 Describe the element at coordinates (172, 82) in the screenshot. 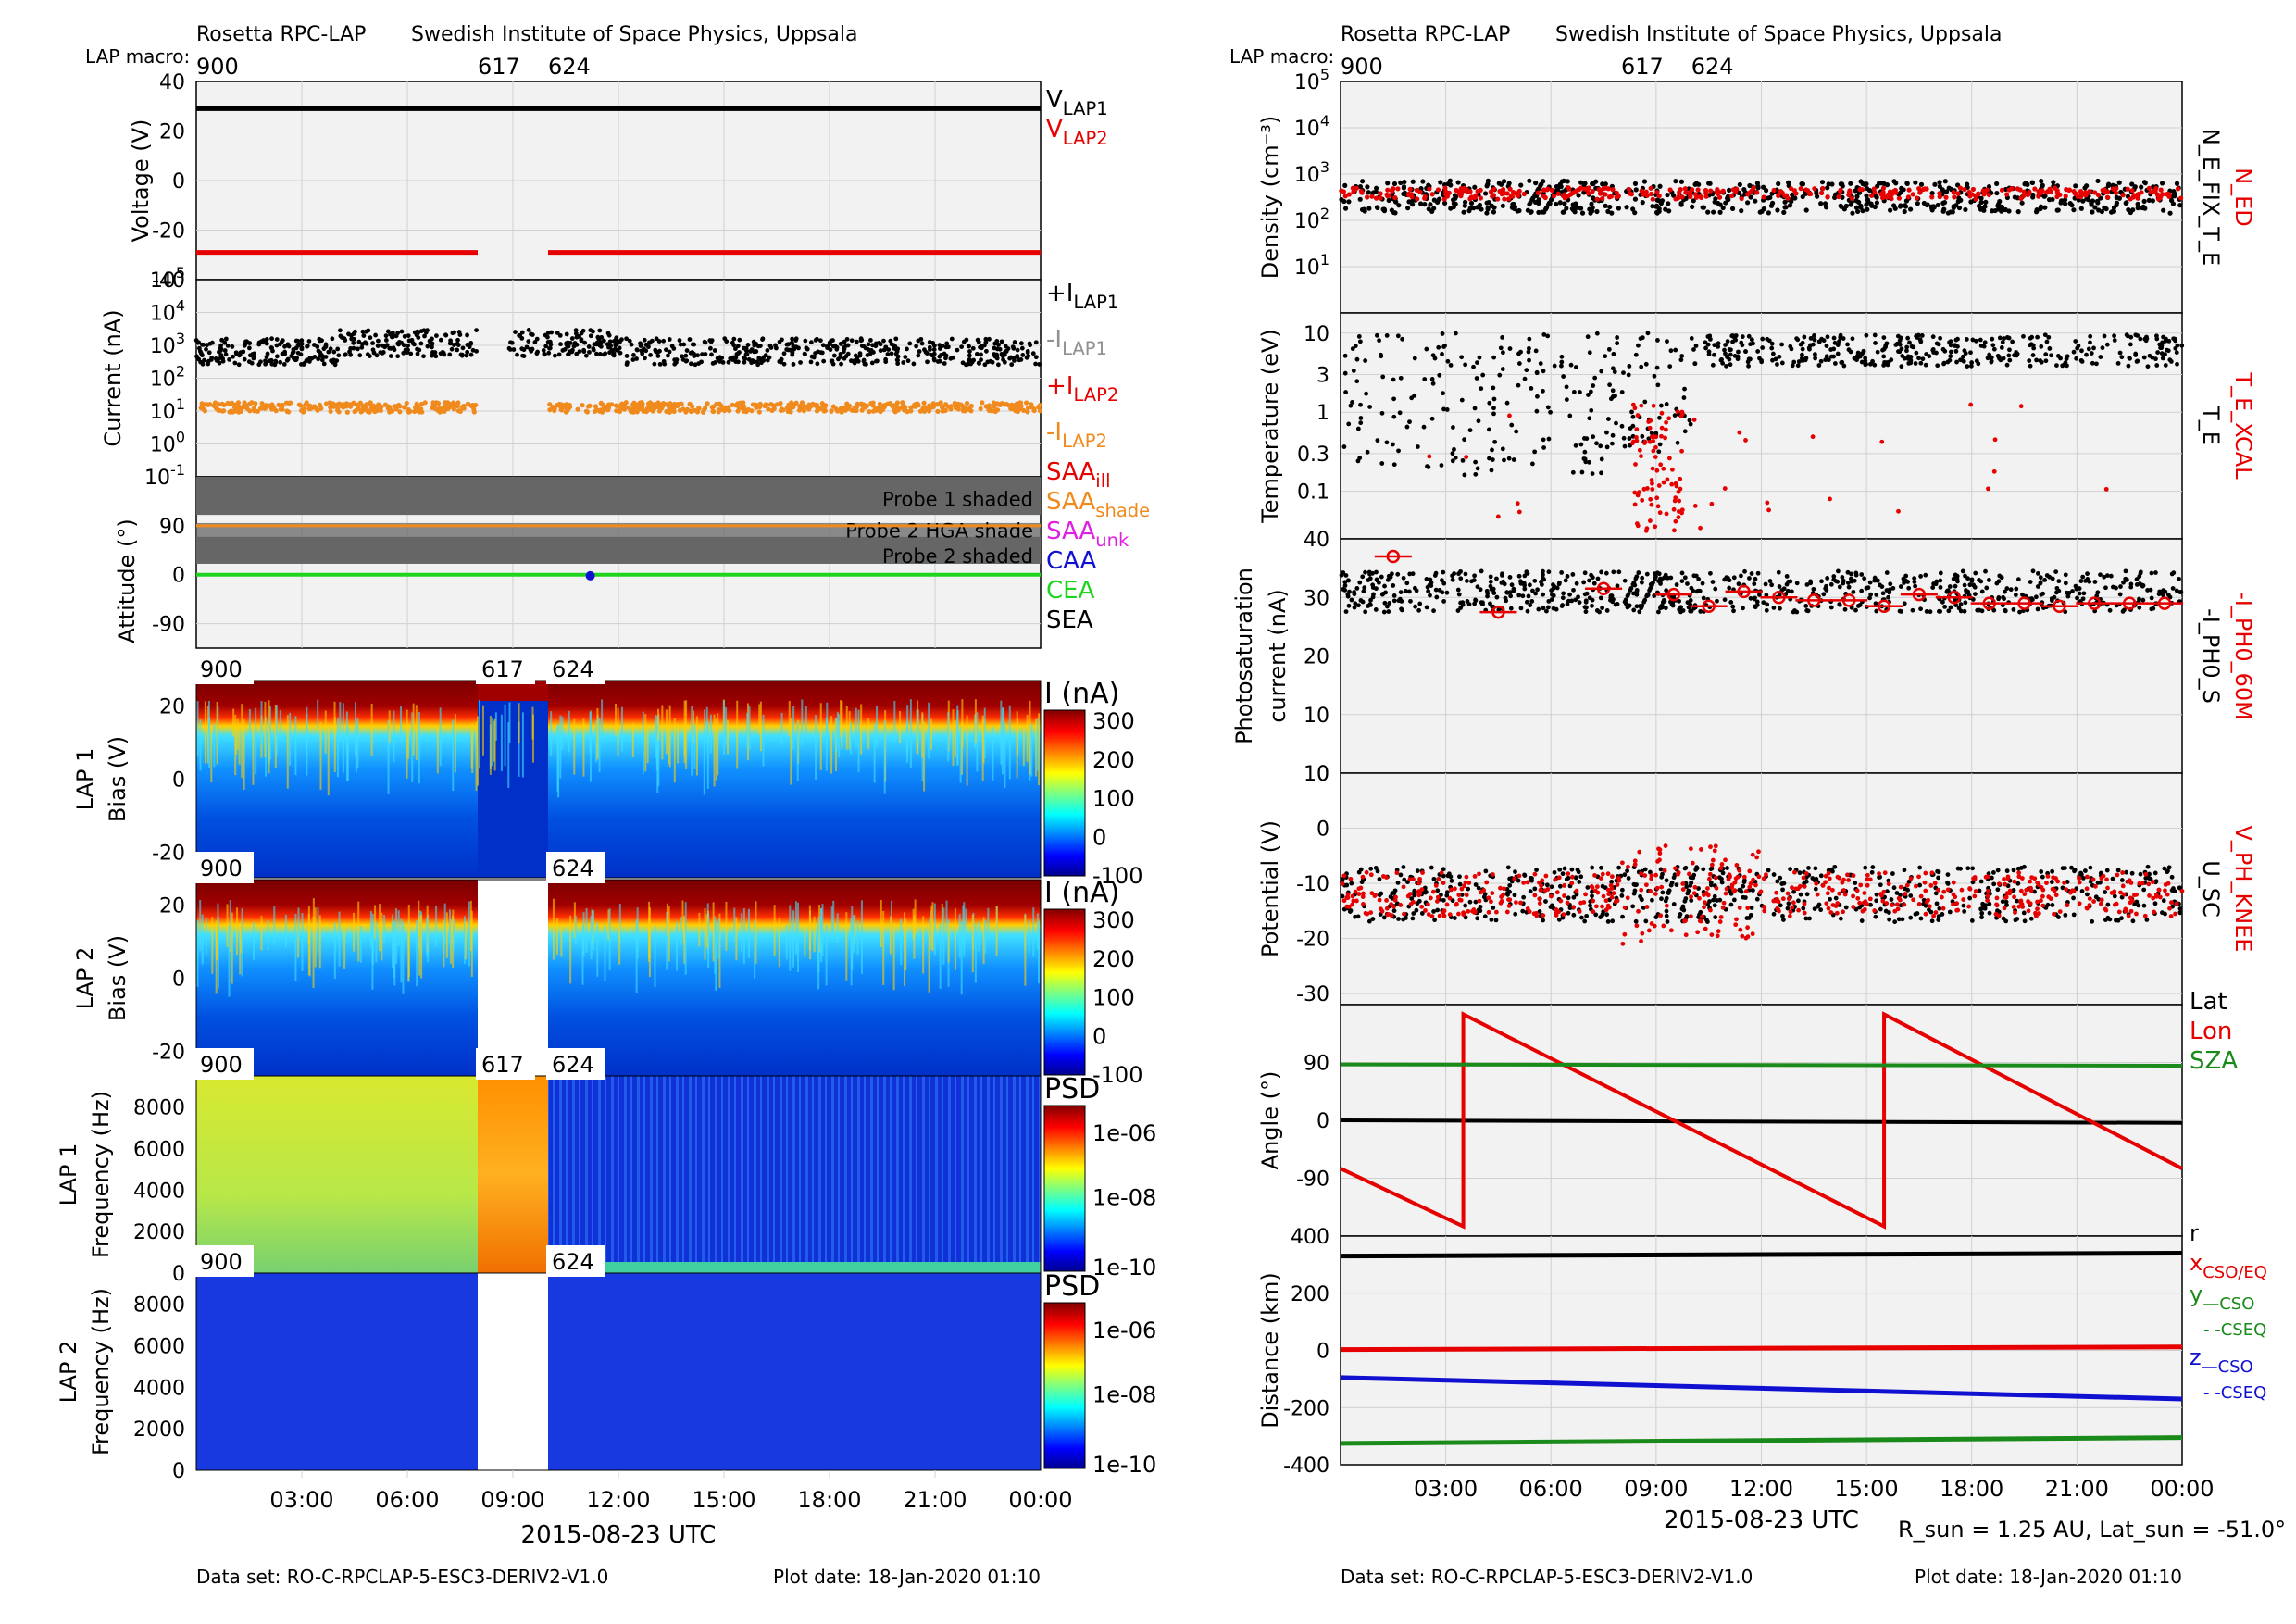

I see `y-tick: 40` at that location.